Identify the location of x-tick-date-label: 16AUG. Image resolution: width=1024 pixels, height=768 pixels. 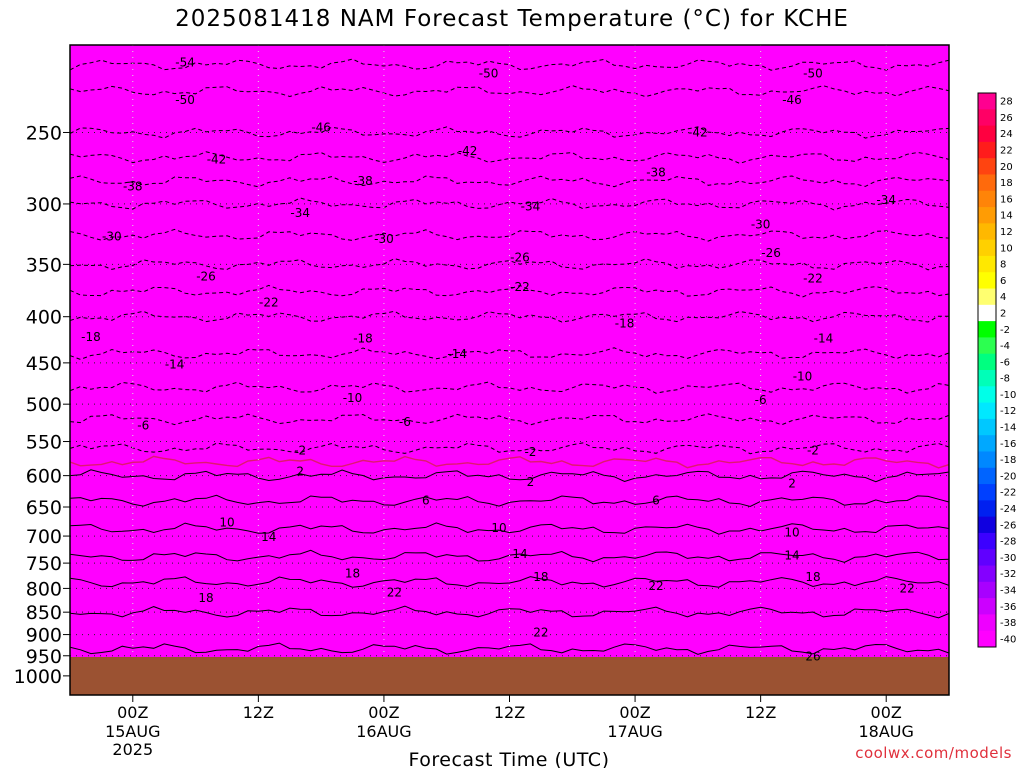
(383, 731).